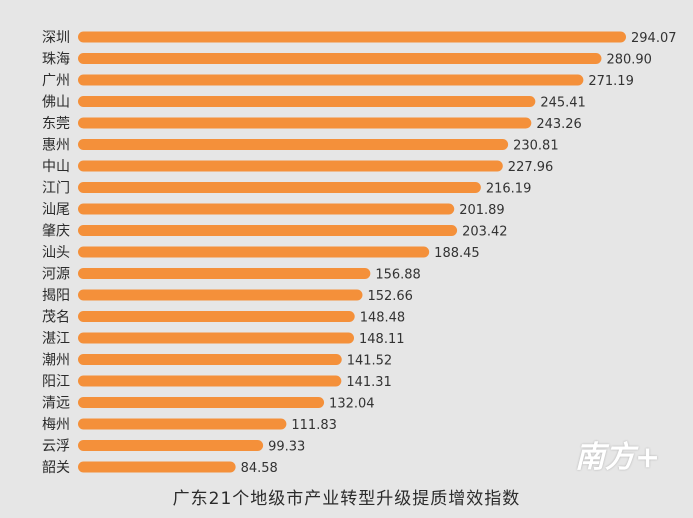 The image size is (693, 518). Describe the element at coordinates (286, 447) in the screenshot. I see `value-label: 99.33` at that location.